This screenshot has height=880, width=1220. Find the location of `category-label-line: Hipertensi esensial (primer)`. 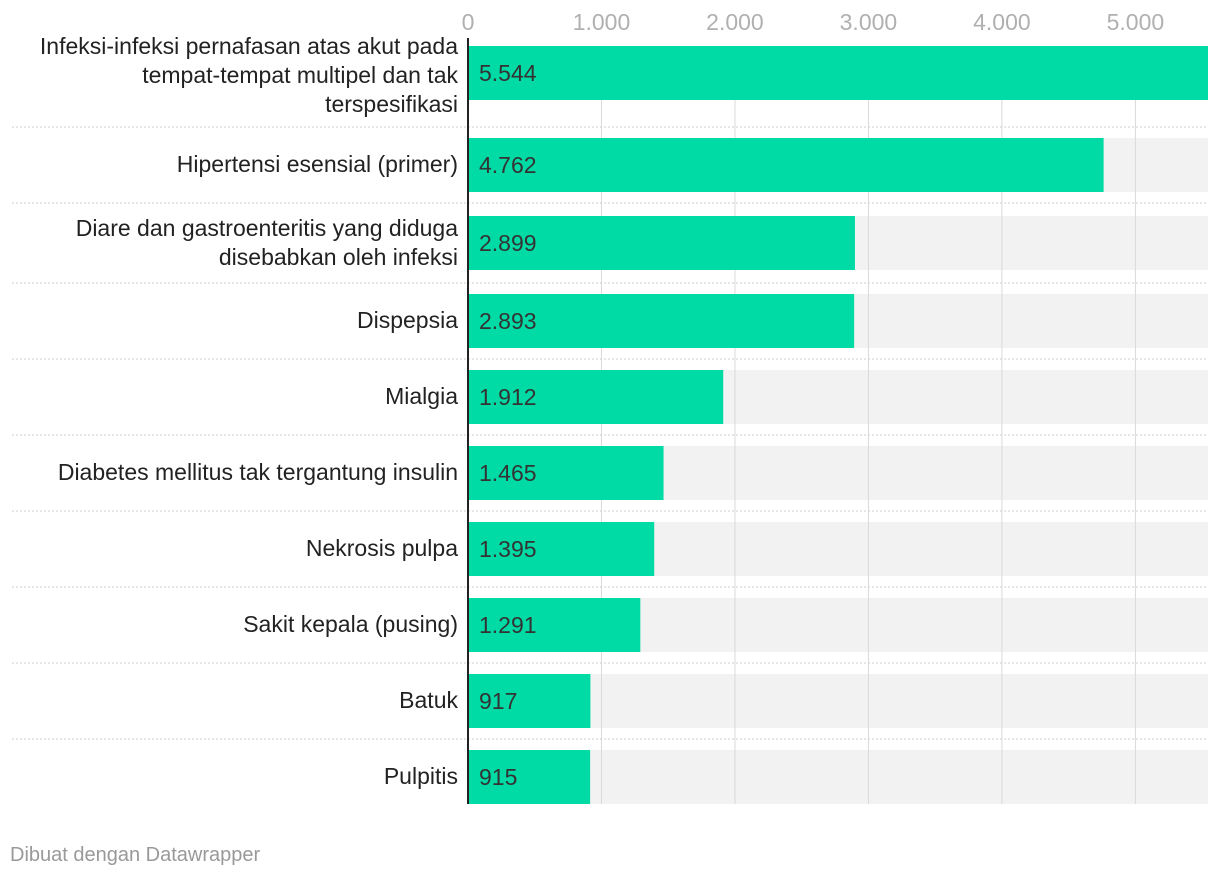

category-label-line: Hipertensi esensial (primer) is located at coordinates (317, 164).